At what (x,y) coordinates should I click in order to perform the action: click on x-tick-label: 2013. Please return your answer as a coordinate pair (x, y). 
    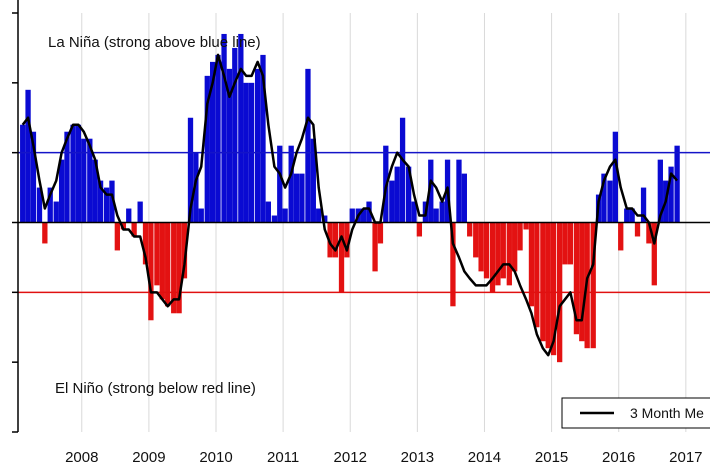
    Looking at the image, I should click on (417, 457).